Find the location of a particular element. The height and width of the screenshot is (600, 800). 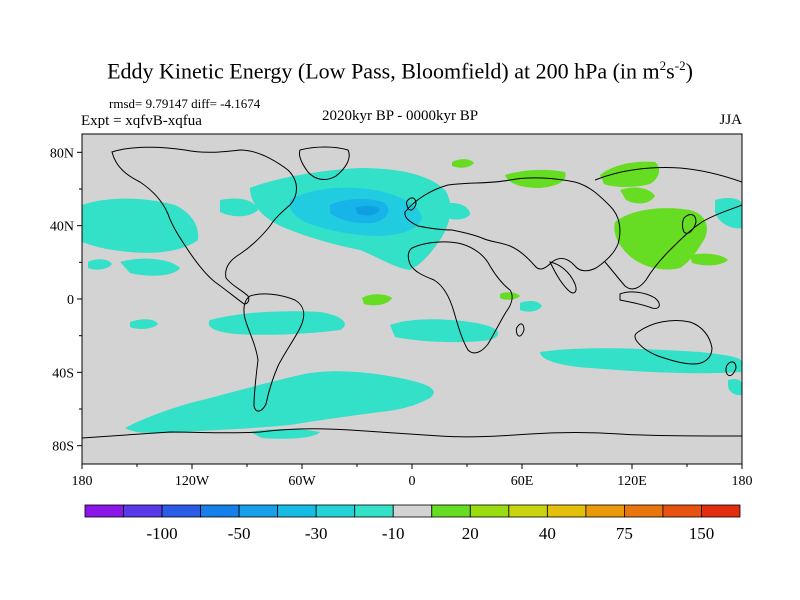

south-atlantic-band is located at coordinates (276, 323).